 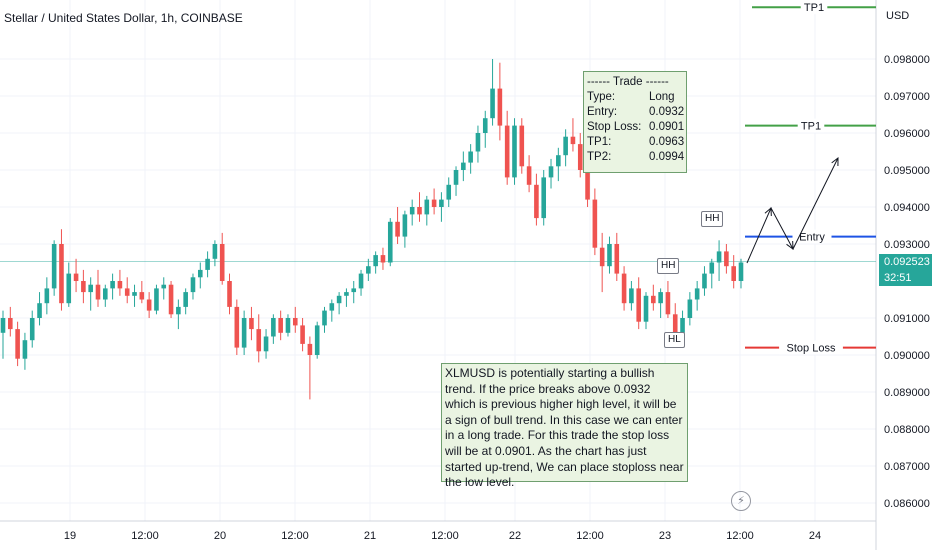 What do you see at coordinates (674, 340) in the screenshot?
I see `hl-label: HL` at bounding box center [674, 340].